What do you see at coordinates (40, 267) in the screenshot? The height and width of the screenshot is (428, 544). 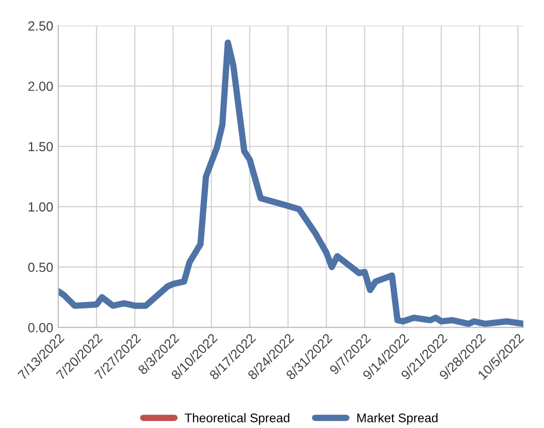 I see `y-tick-label: 0.50` at bounding box center [40, 267].